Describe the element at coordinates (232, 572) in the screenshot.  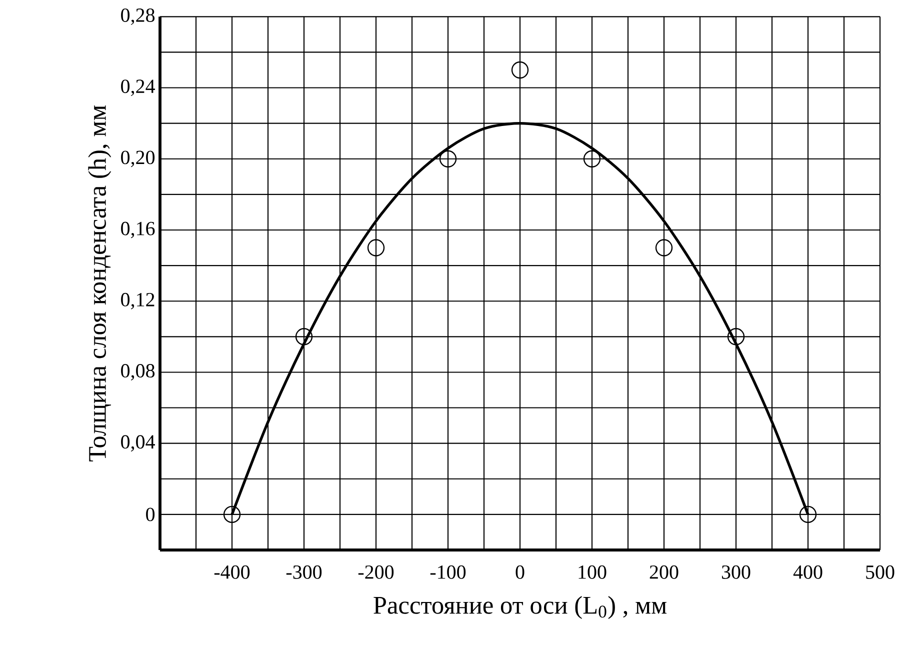
I see `x-tick-label: -400` at that location.